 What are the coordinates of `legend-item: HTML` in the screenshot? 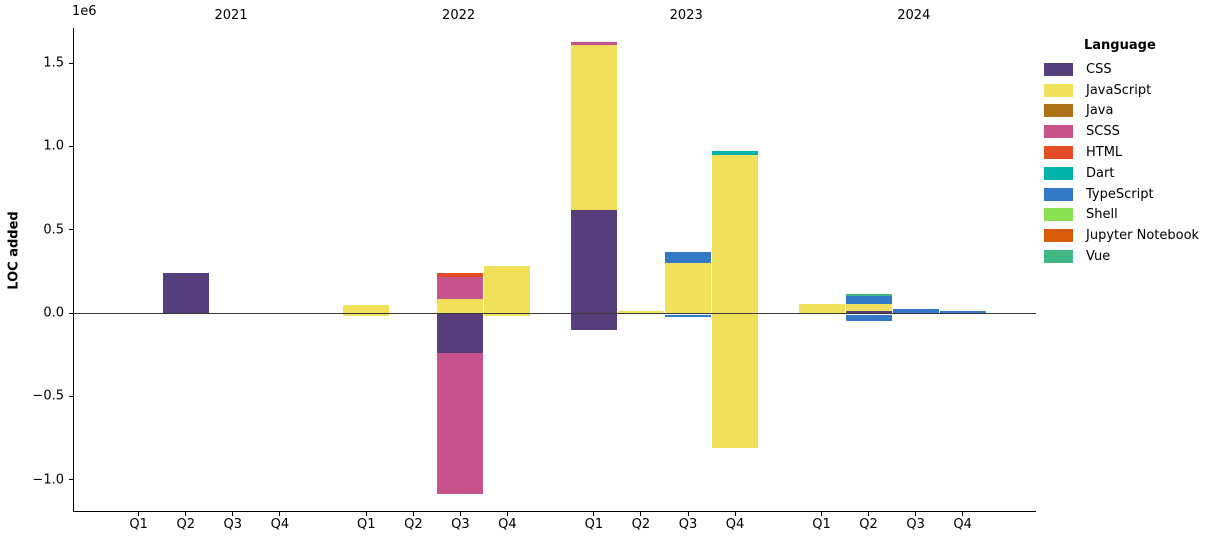 It's located at (1121, 152).